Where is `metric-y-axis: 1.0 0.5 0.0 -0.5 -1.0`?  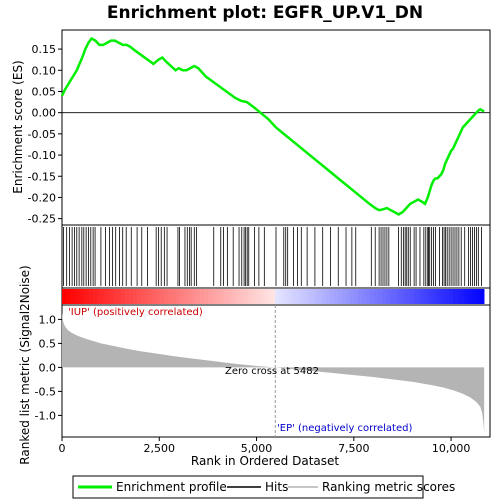 metric-y-axis: 1.0 0.5 0.0 -0.5 -1.0 is located at coordinates (48, 367).